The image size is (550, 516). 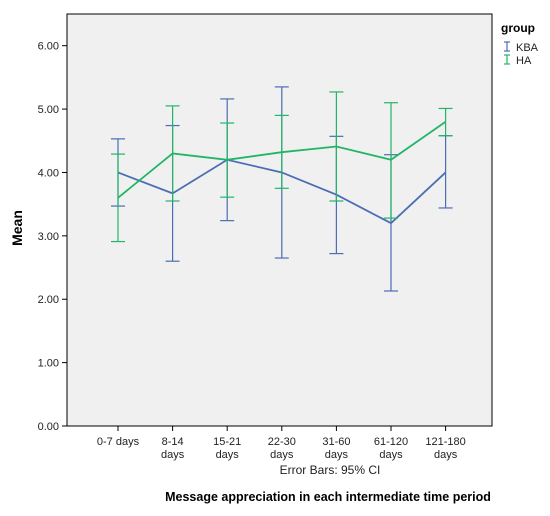 I want to click on error-bars-note: Error Bars: 95% CI, so click(x=330, y=470).